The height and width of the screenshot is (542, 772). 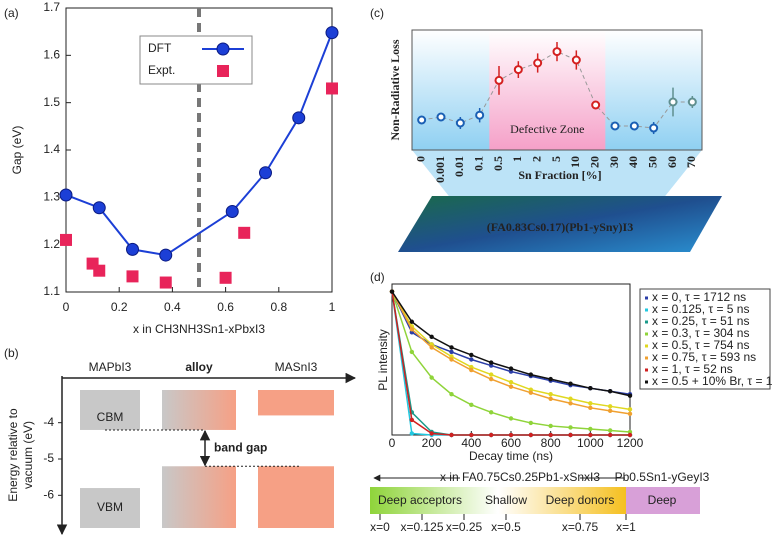 What do you see at coordinates (699, 297) in the screenshot?
I see `legend-label: x = 0, τ = 1712 ns` at bounding box center [699, 297].